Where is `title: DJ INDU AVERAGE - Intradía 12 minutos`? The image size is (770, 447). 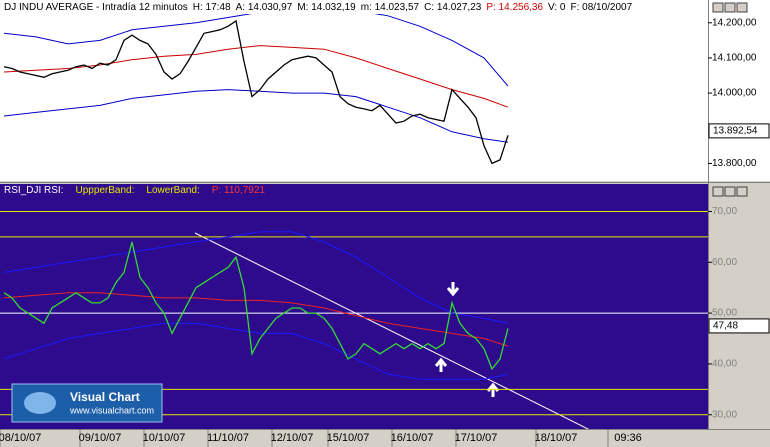 title: DJ INDU AVERAGE - Intradía 12 minutos is located at coordinates (96, 7).